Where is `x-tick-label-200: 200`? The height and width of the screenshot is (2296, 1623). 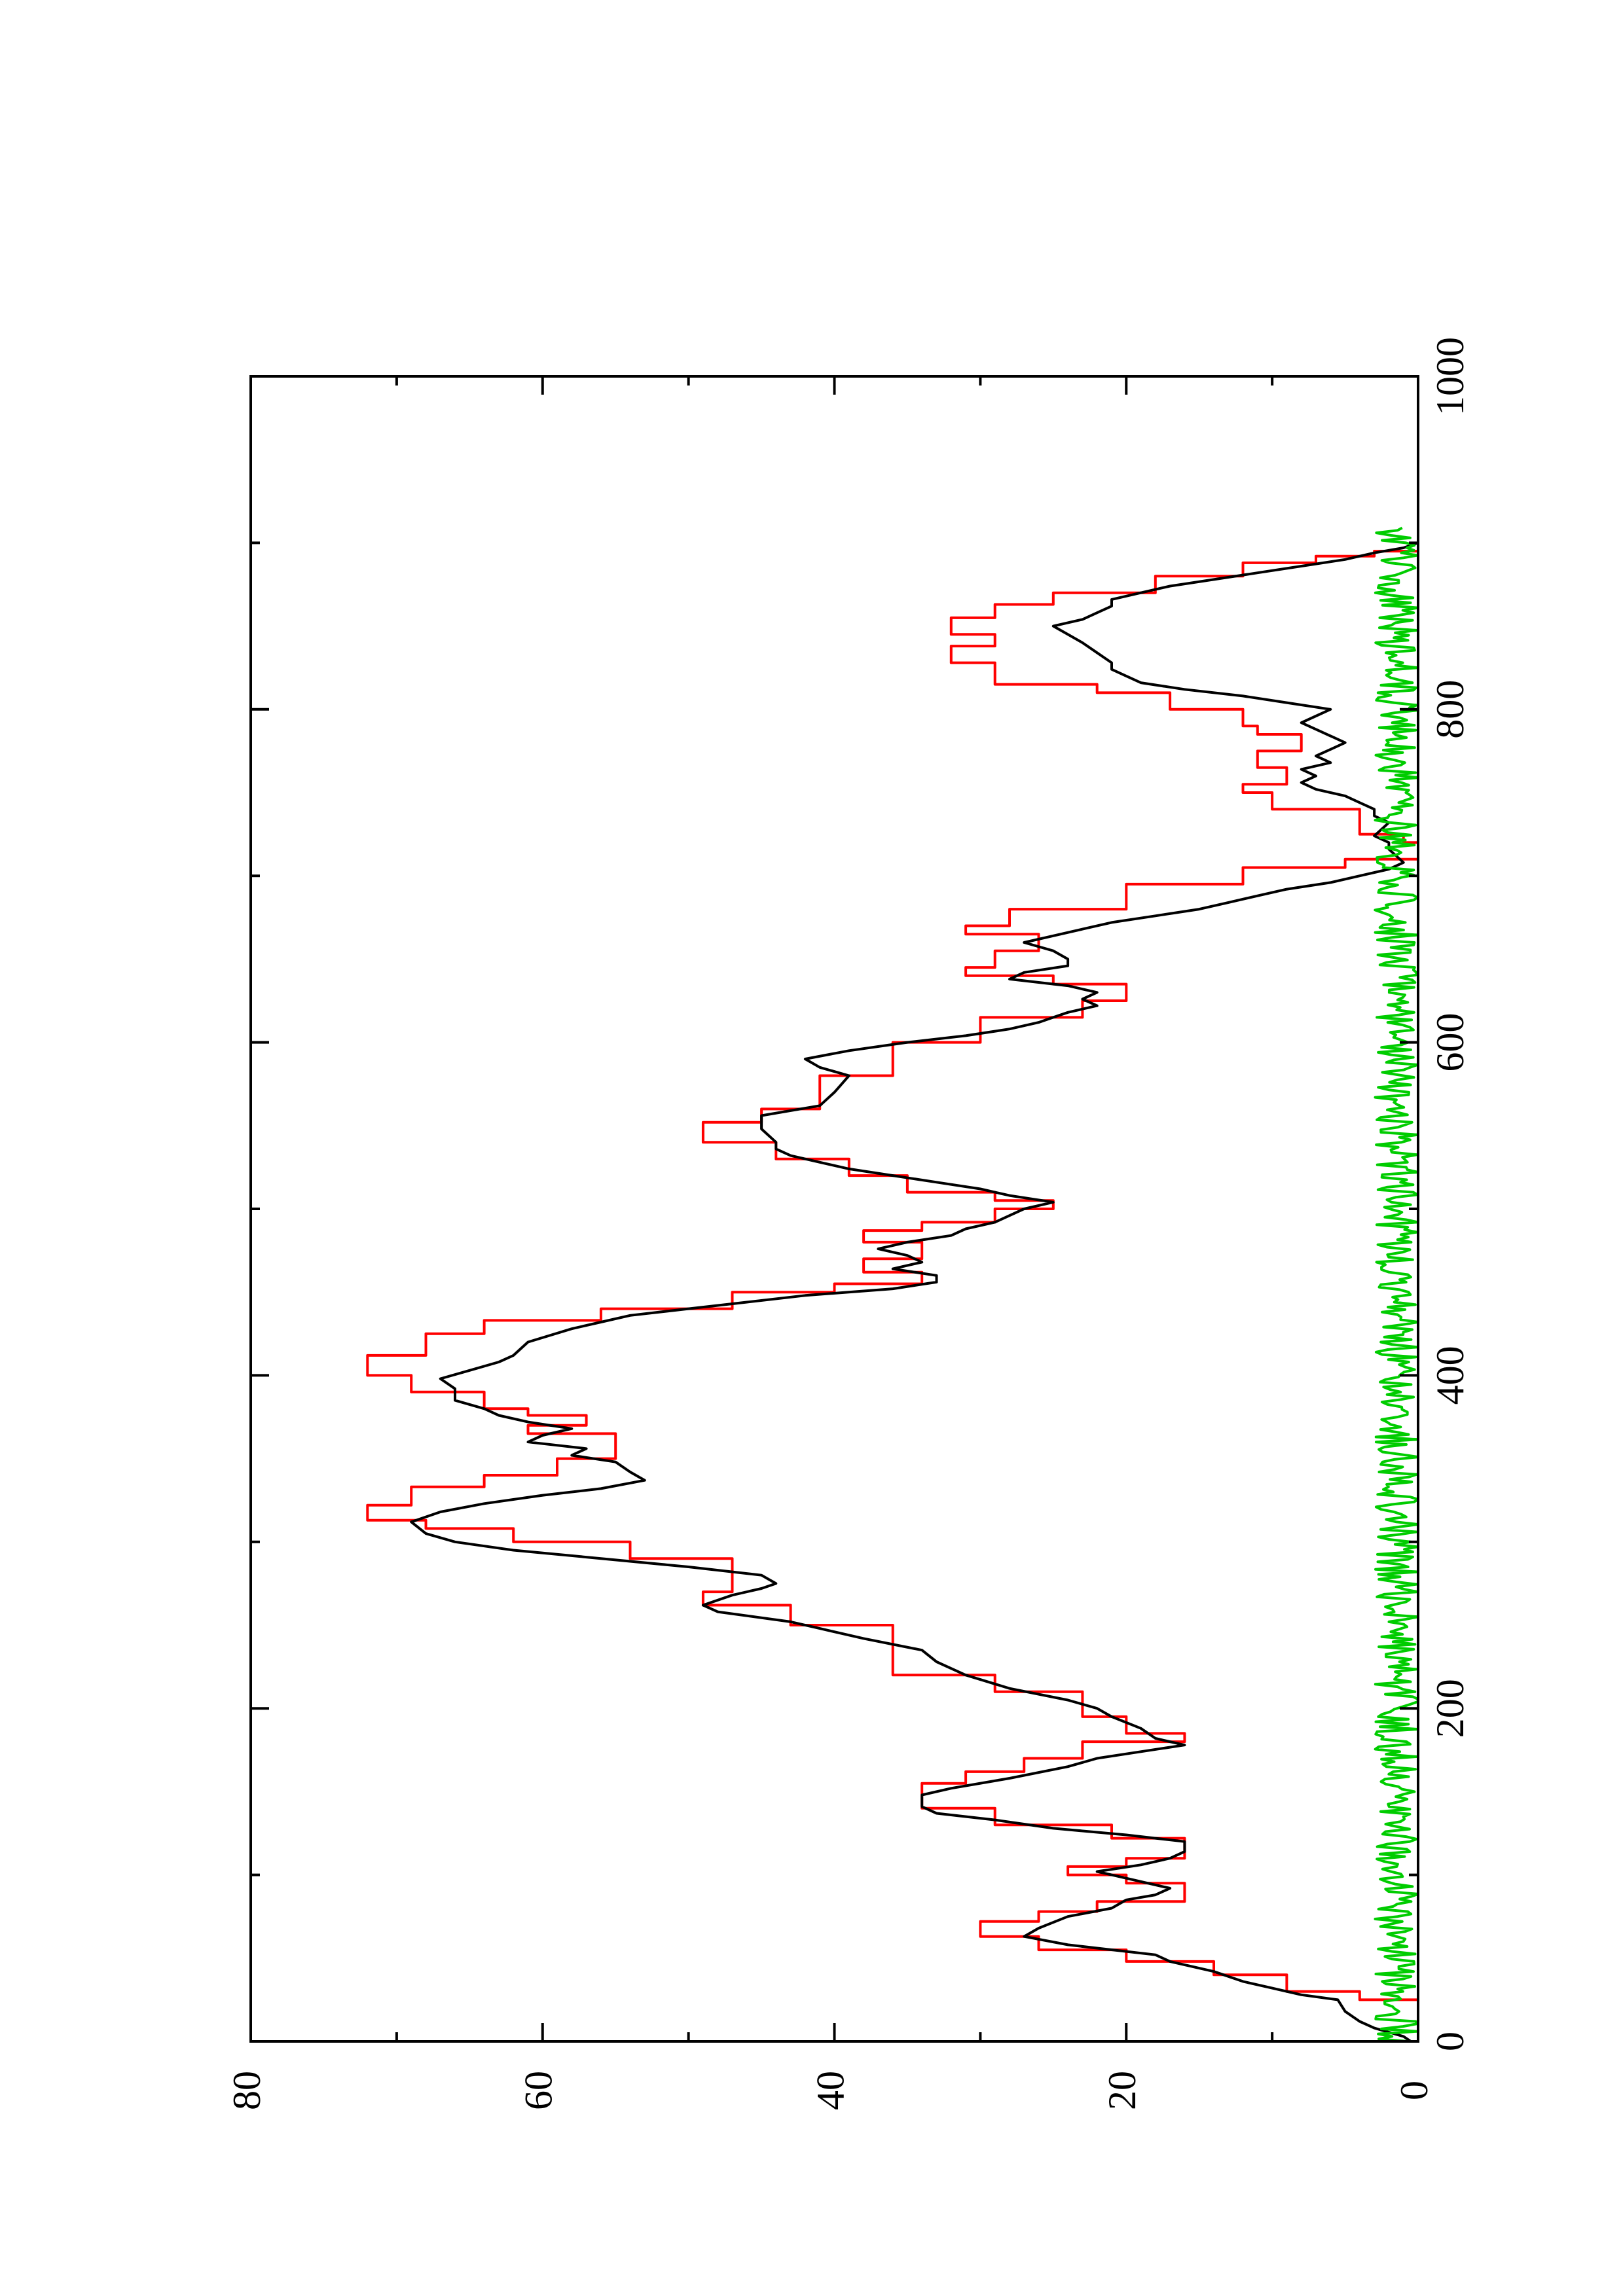
x-tick-label-200: 200 is located at coordinates (1450, 1708).